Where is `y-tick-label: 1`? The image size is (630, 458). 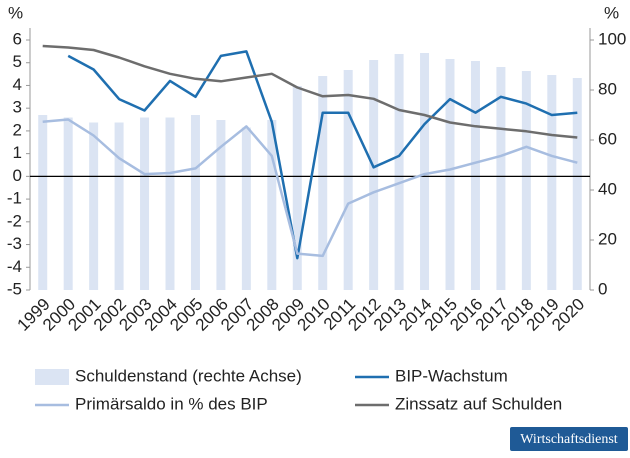 y-tick-label: 1 is located at coordinates (17, 152).